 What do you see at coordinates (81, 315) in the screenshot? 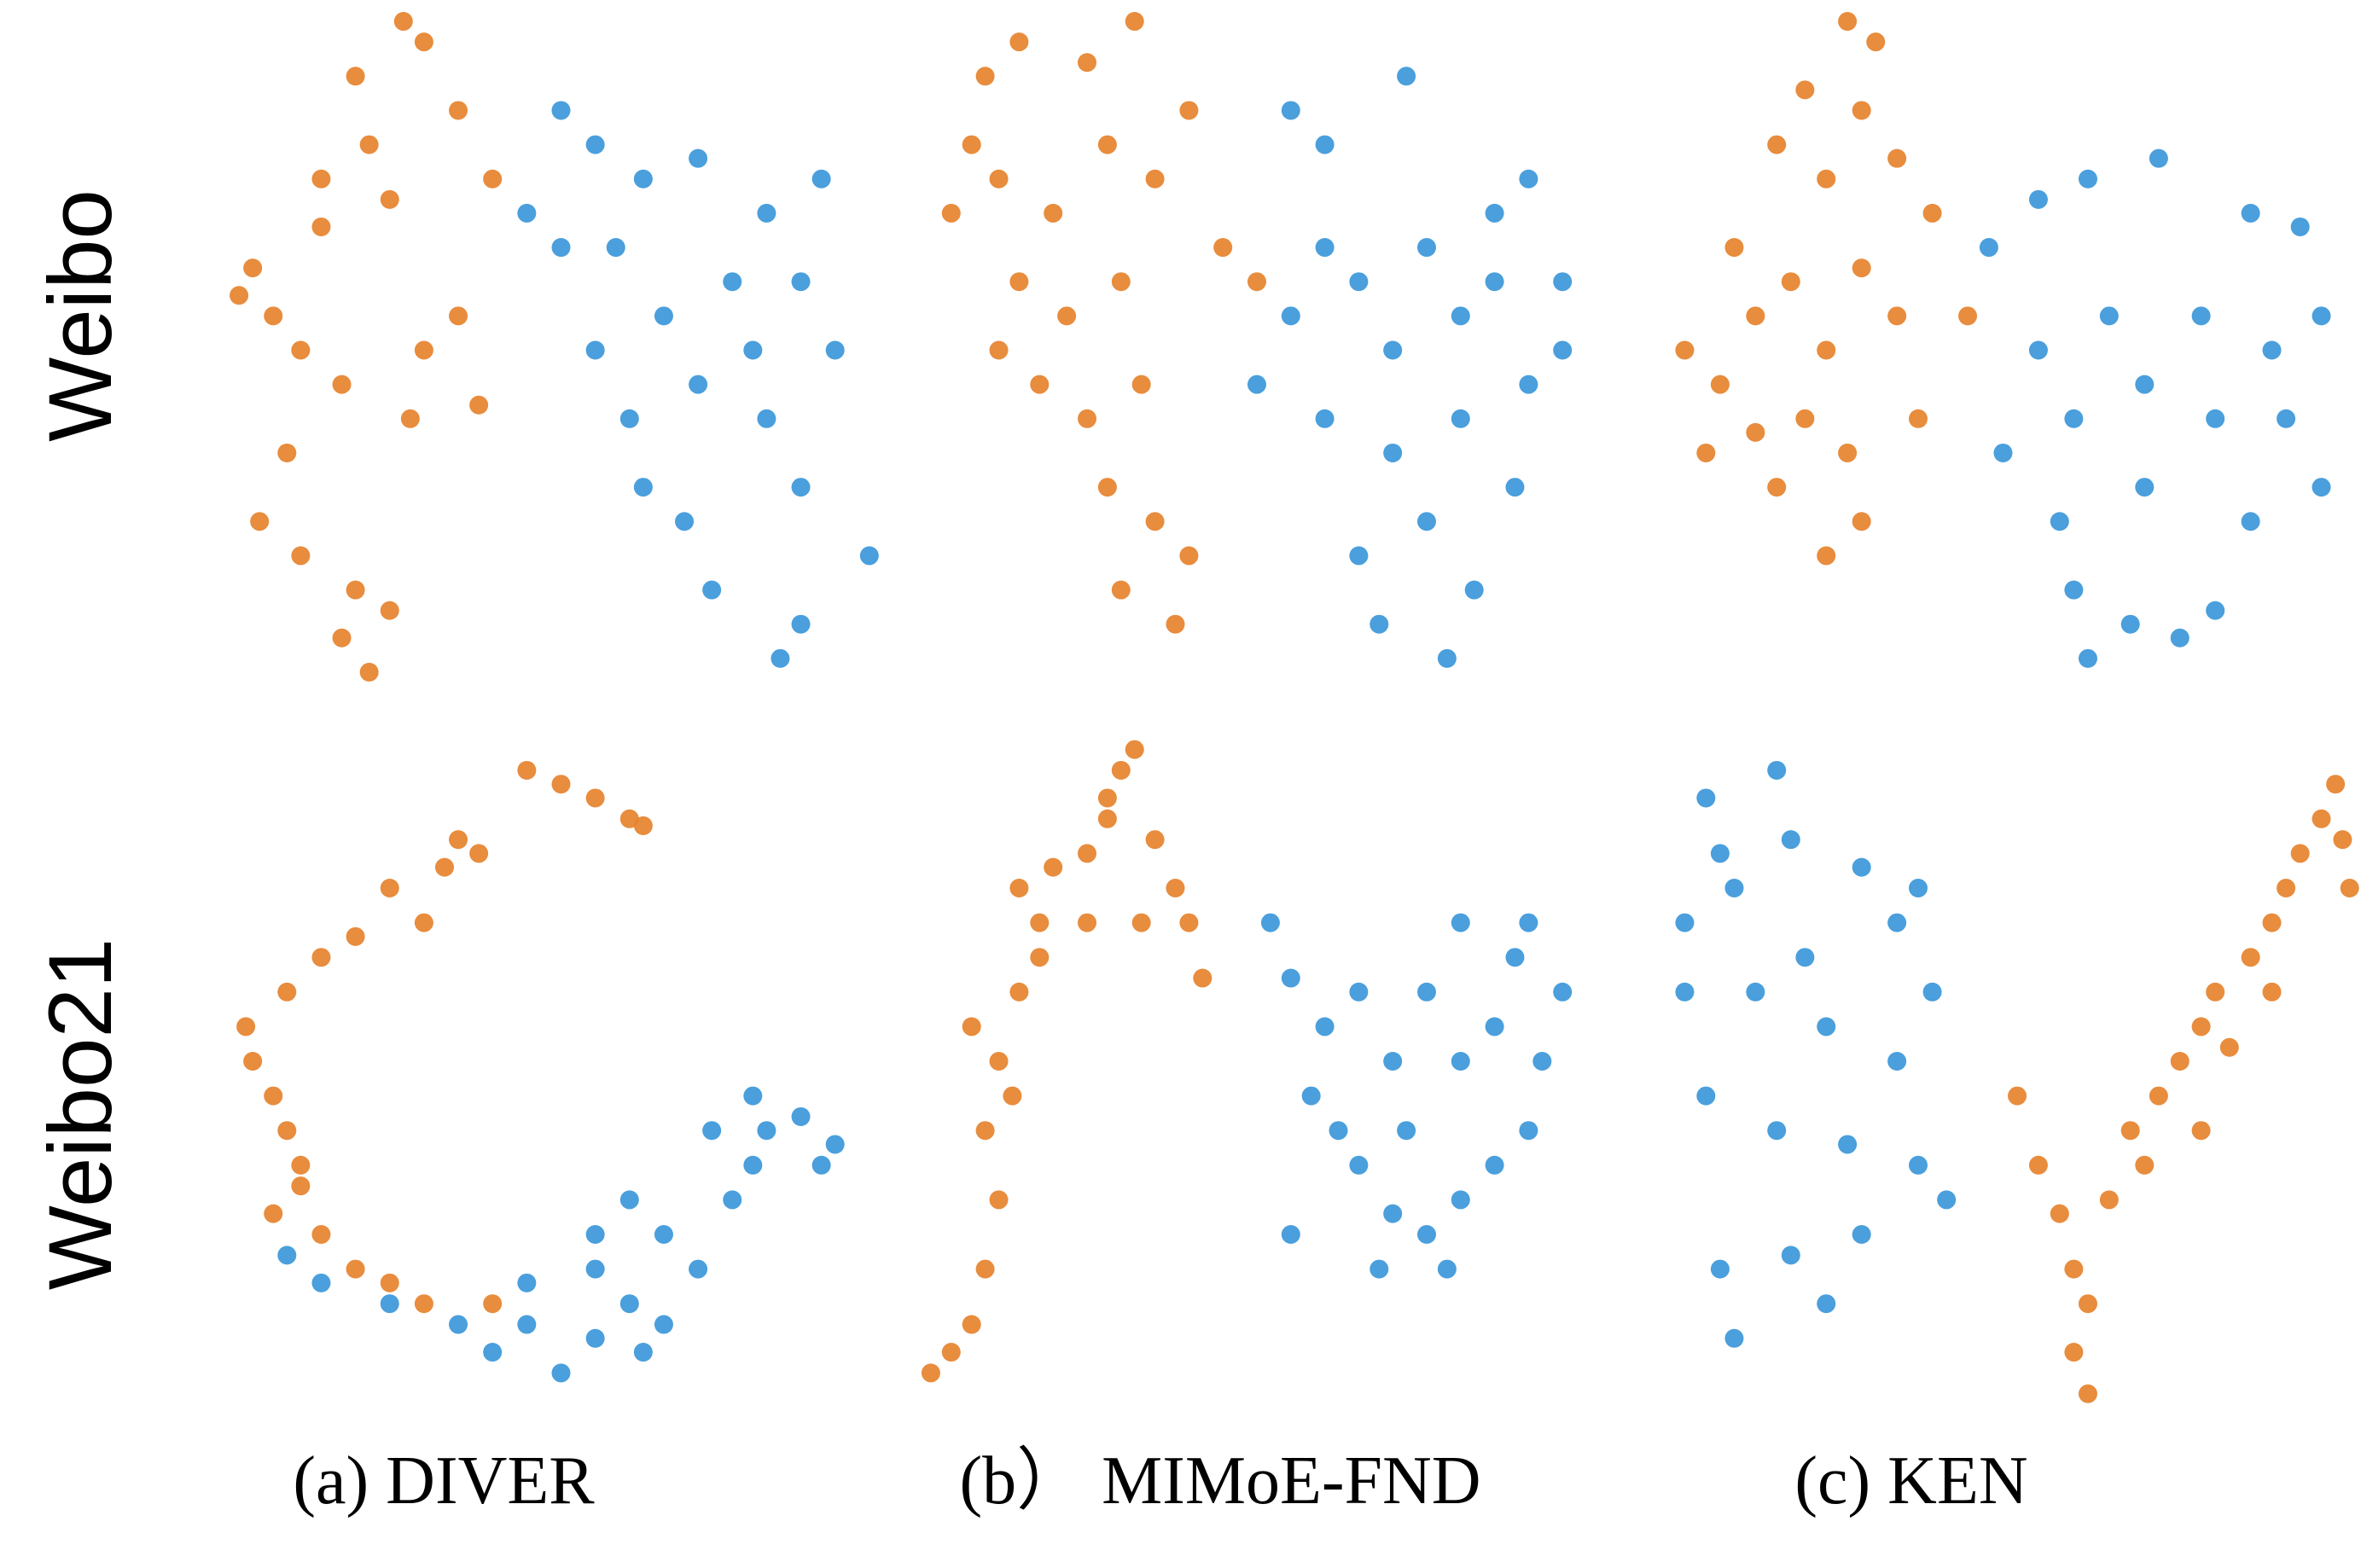
I see `row-label: Weibo` at bounding box center [81, 315].